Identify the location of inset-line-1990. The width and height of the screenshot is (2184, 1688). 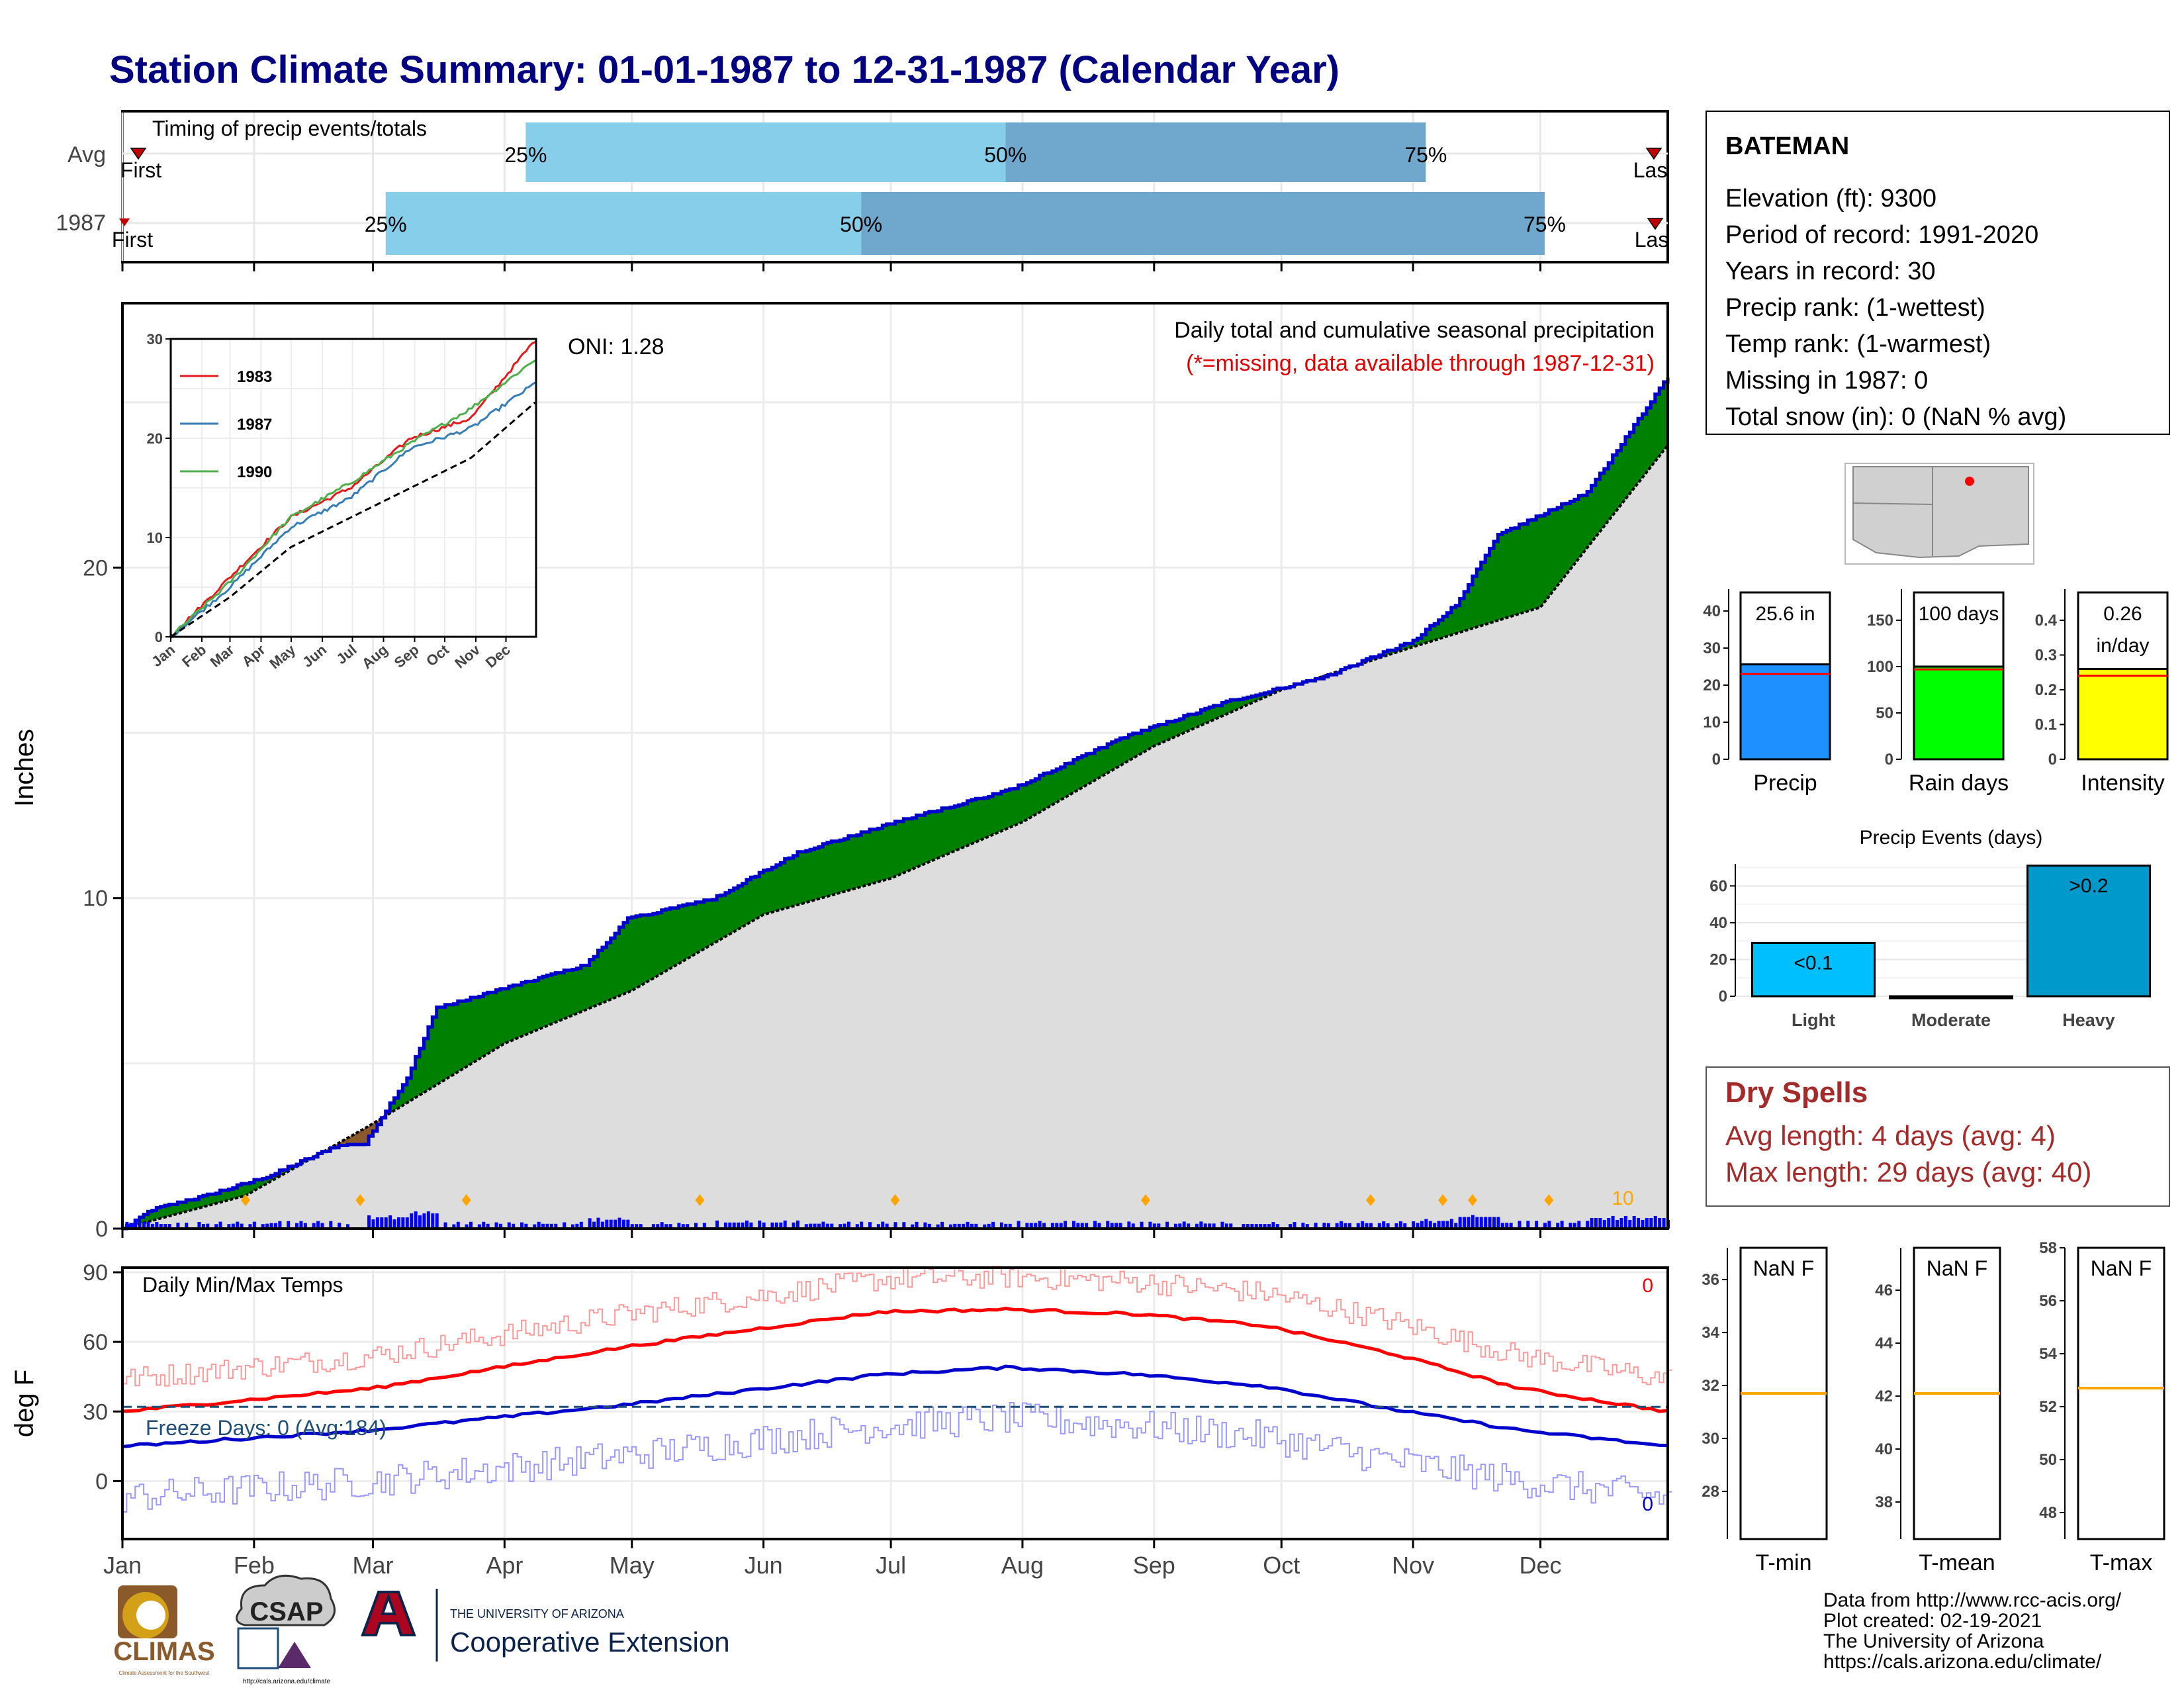
(353, 499).